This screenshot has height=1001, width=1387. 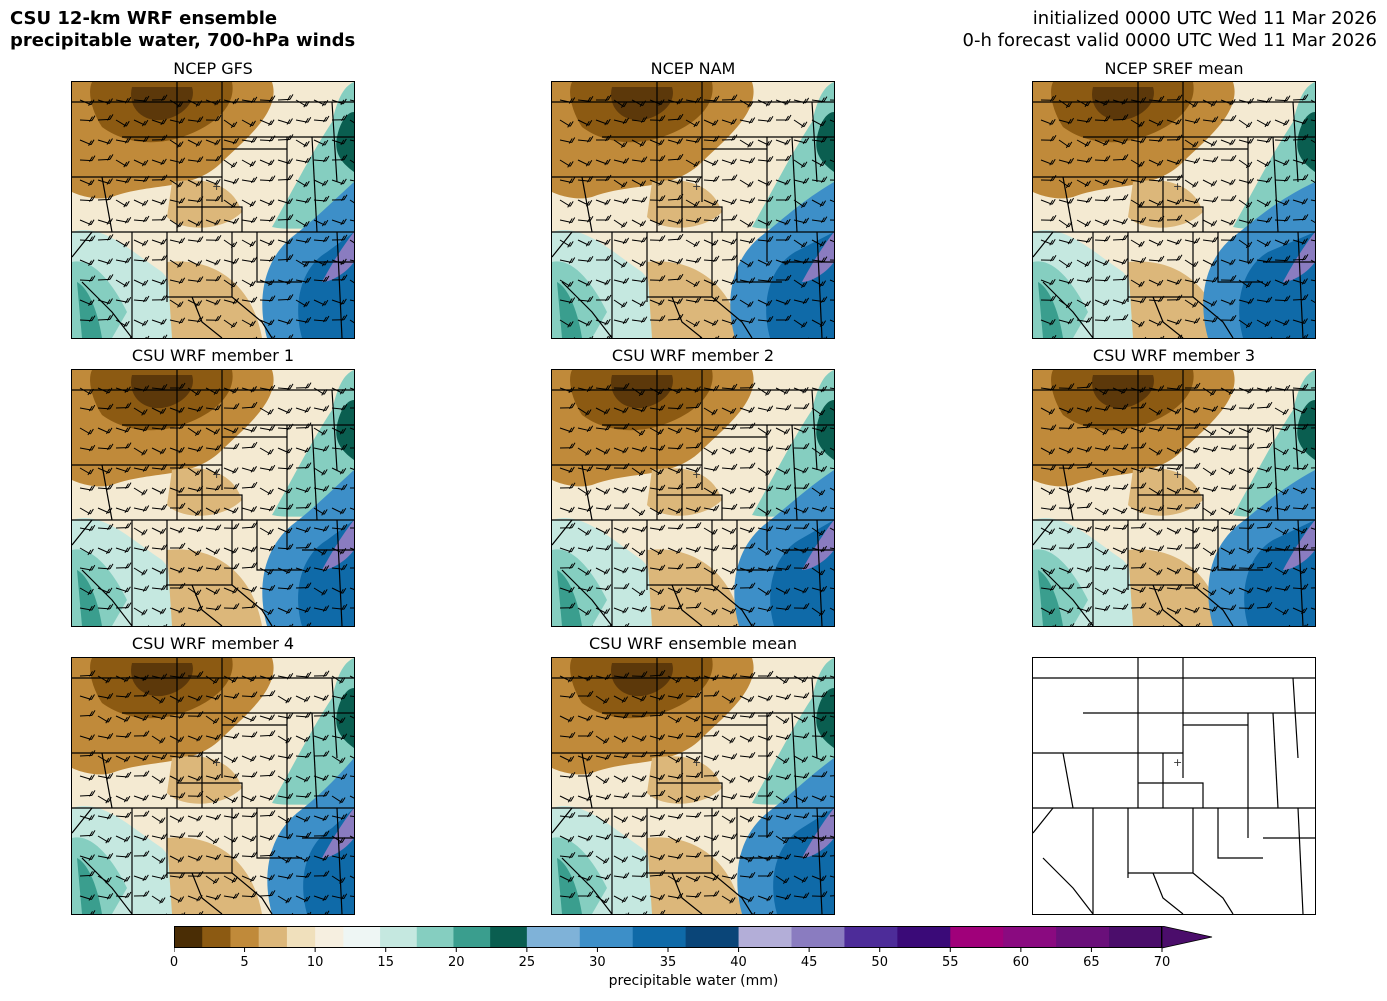 I want to click on colorbar, so click(x=693, y=939).